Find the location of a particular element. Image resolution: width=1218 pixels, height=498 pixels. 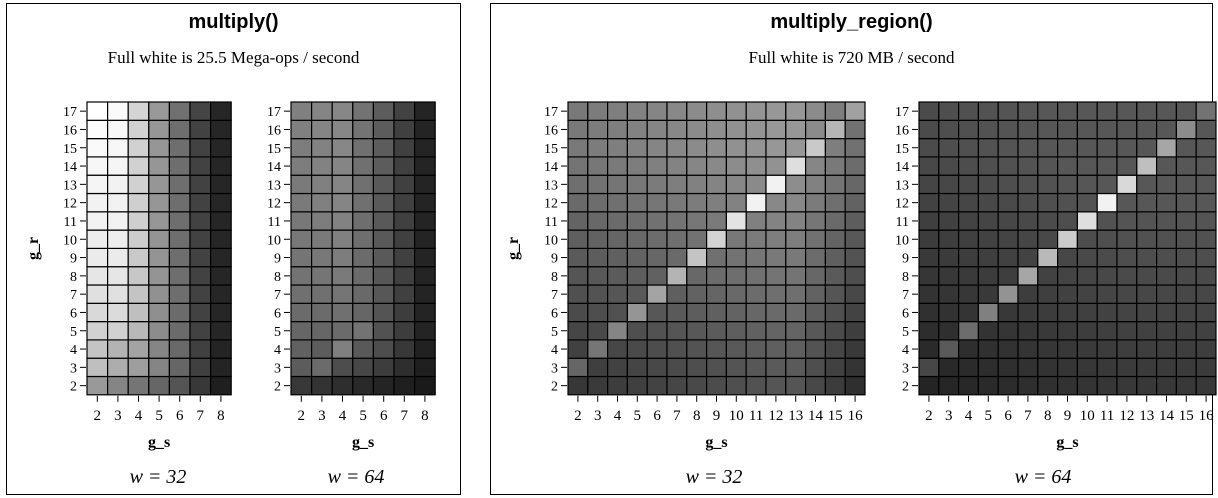

y-tick-label: 14 is located at coordinates (551, 167).